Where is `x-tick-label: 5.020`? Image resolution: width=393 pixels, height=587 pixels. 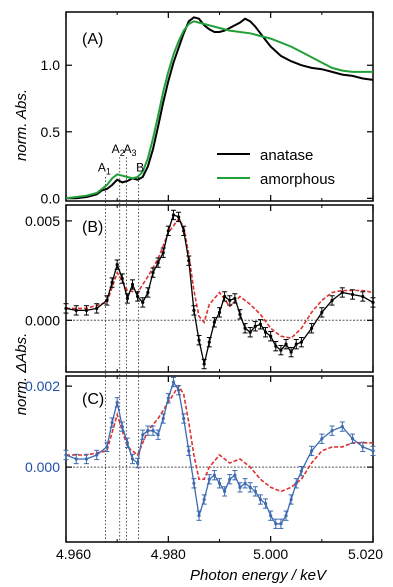
x-tick-label: 5.020 is located at coordinates (365, 554).